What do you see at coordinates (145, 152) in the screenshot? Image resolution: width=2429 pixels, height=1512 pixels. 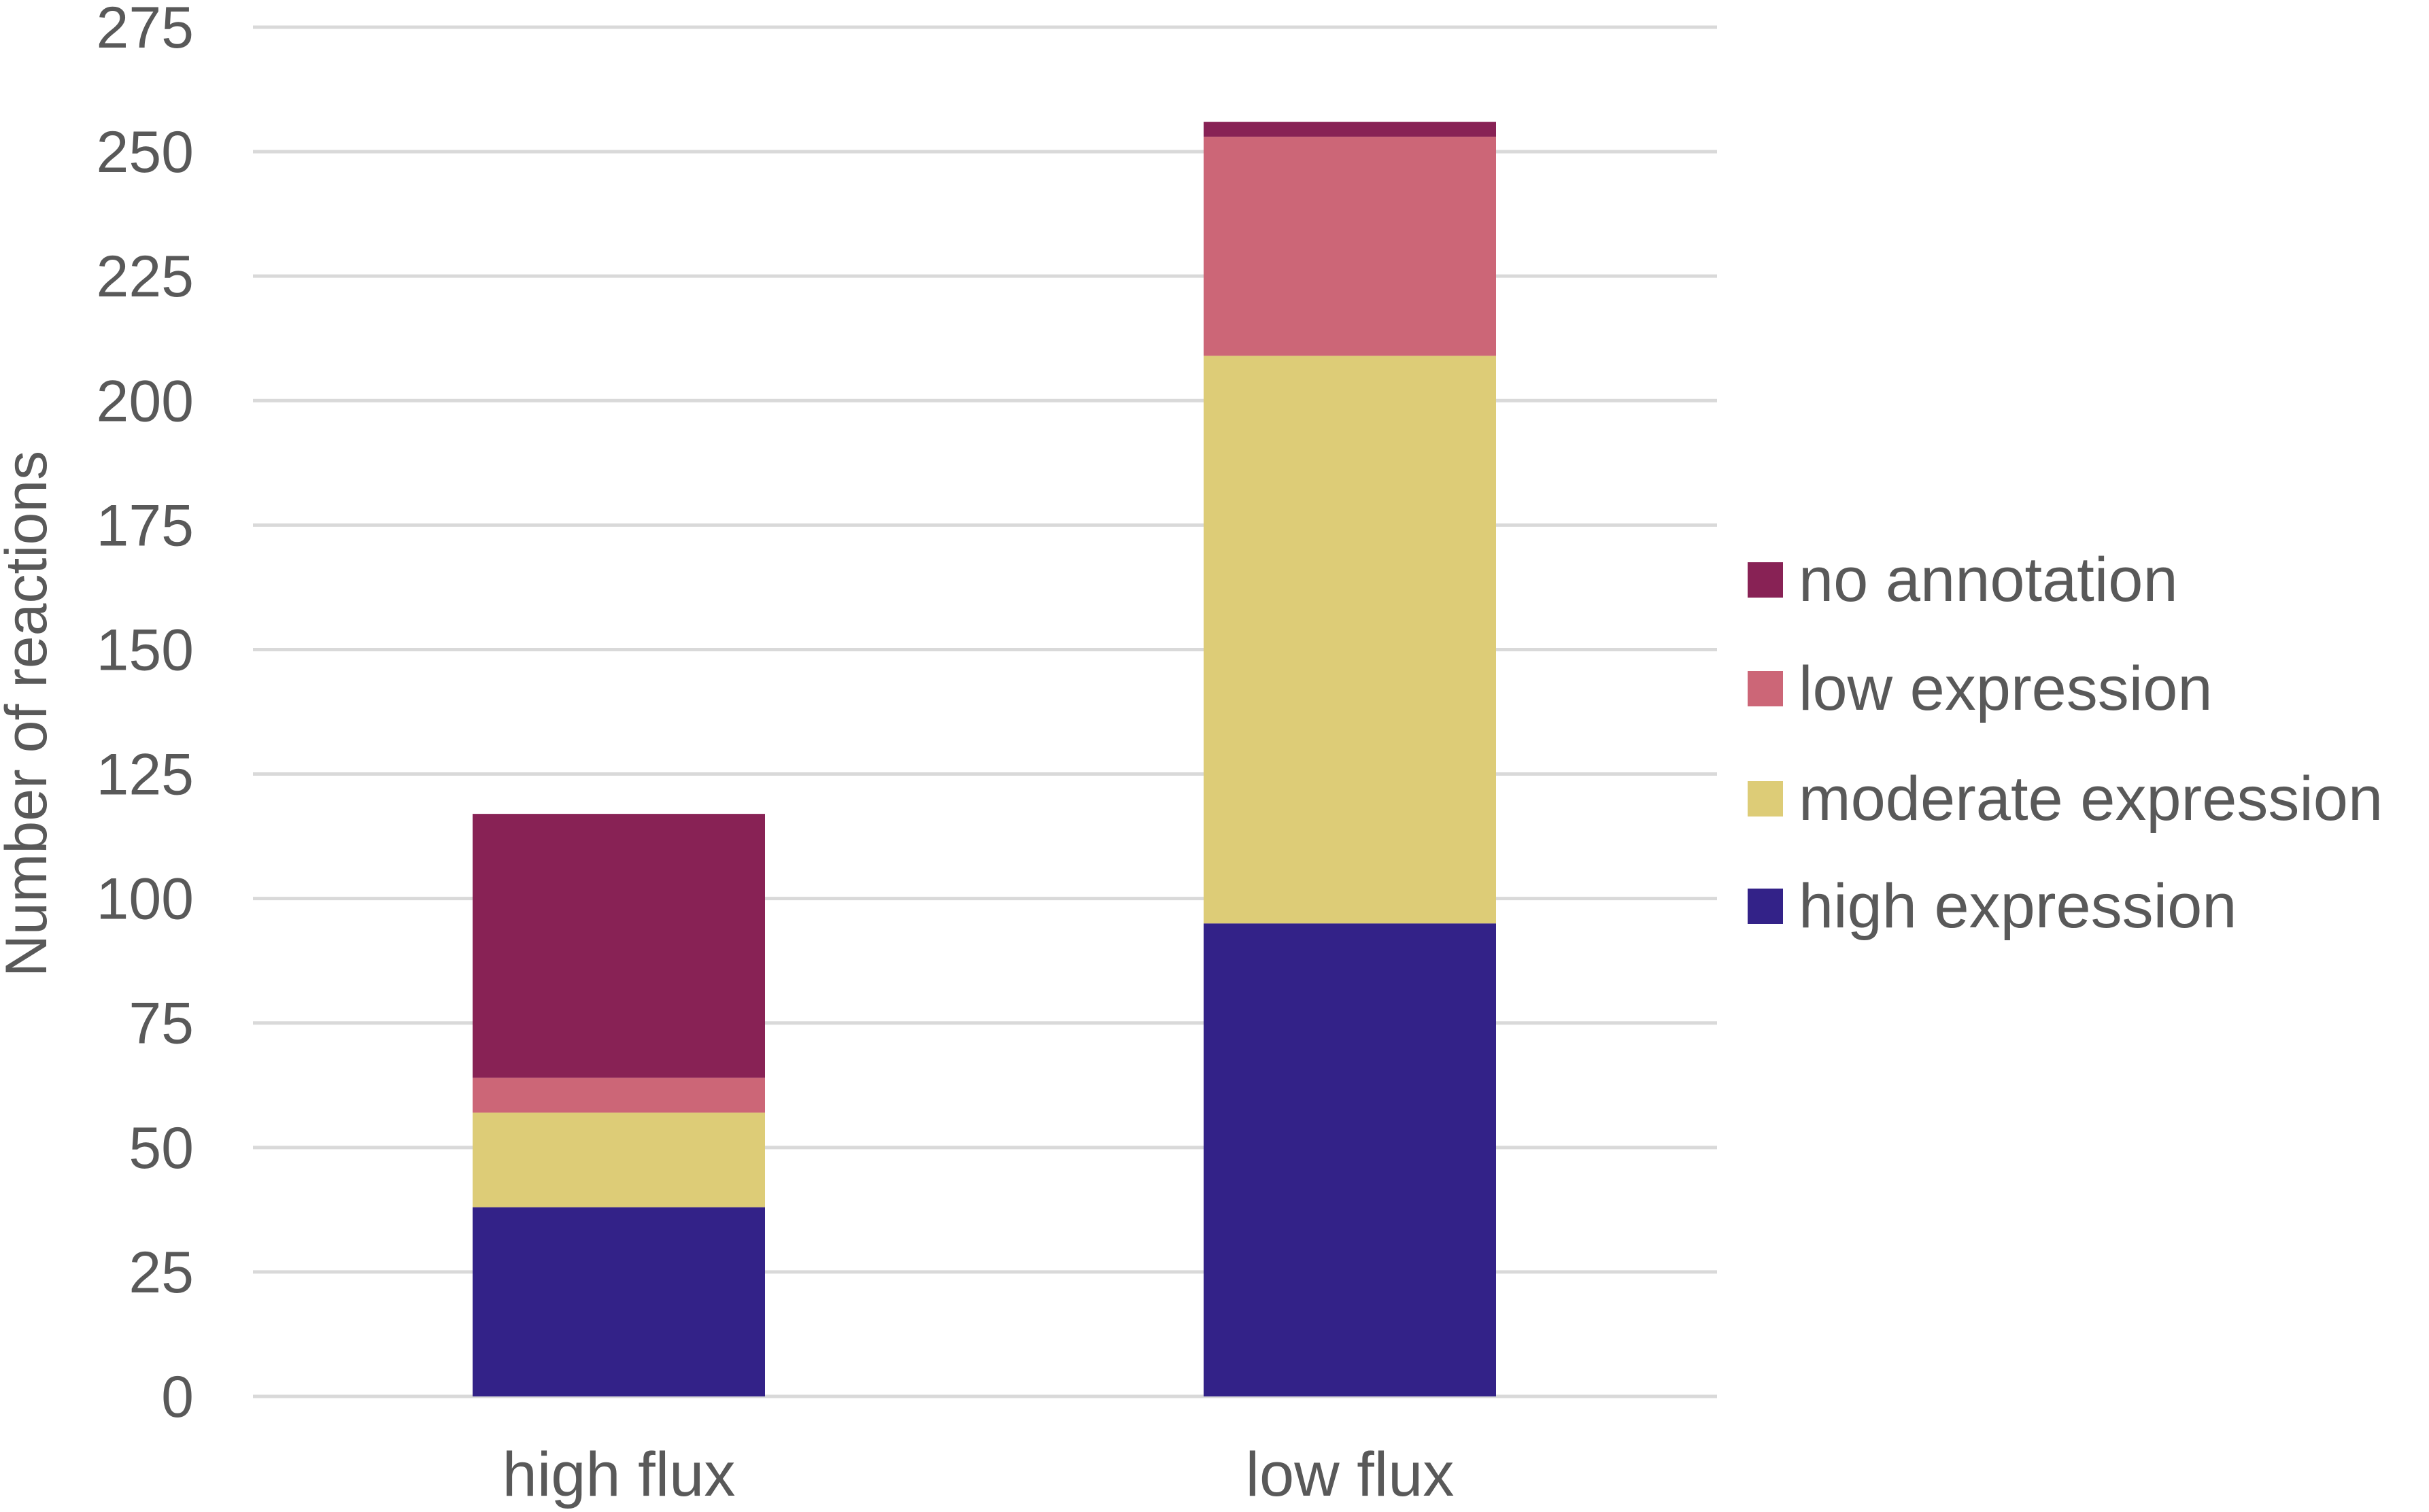 I see `y-tick-label: 250` at bounding box center [145, 152].